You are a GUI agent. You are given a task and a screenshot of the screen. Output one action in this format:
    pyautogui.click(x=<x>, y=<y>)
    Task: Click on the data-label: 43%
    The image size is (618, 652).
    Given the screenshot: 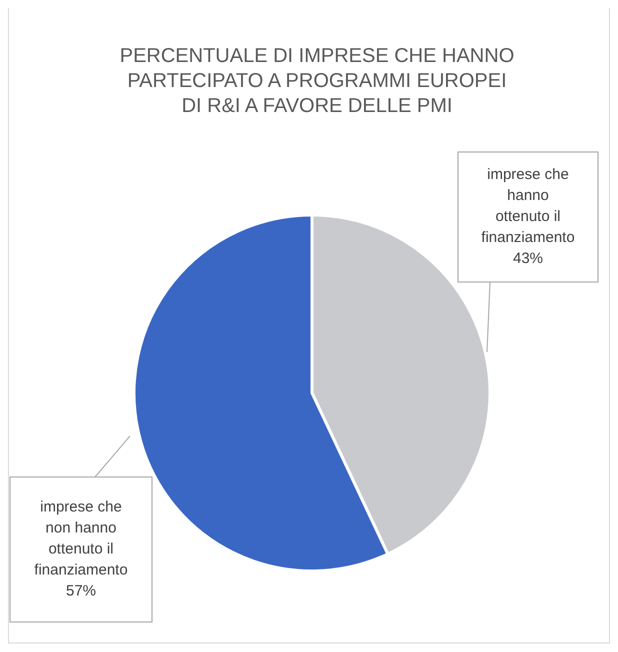 What is the action you would take?
    pyautogui.click(x=528, y=258)
    